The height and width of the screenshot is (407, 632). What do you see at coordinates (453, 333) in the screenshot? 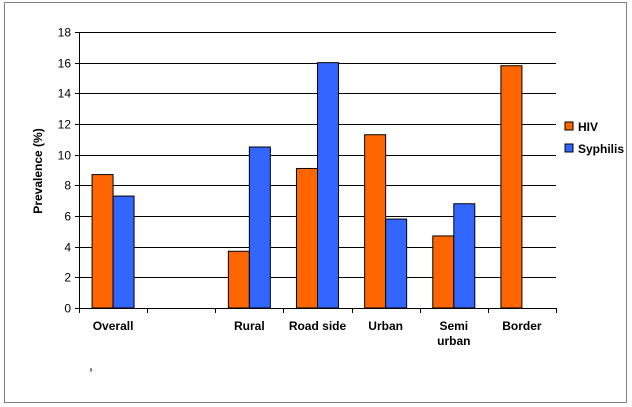
I see `x-category-label: Semi urban` at bounding box center [453, 333].